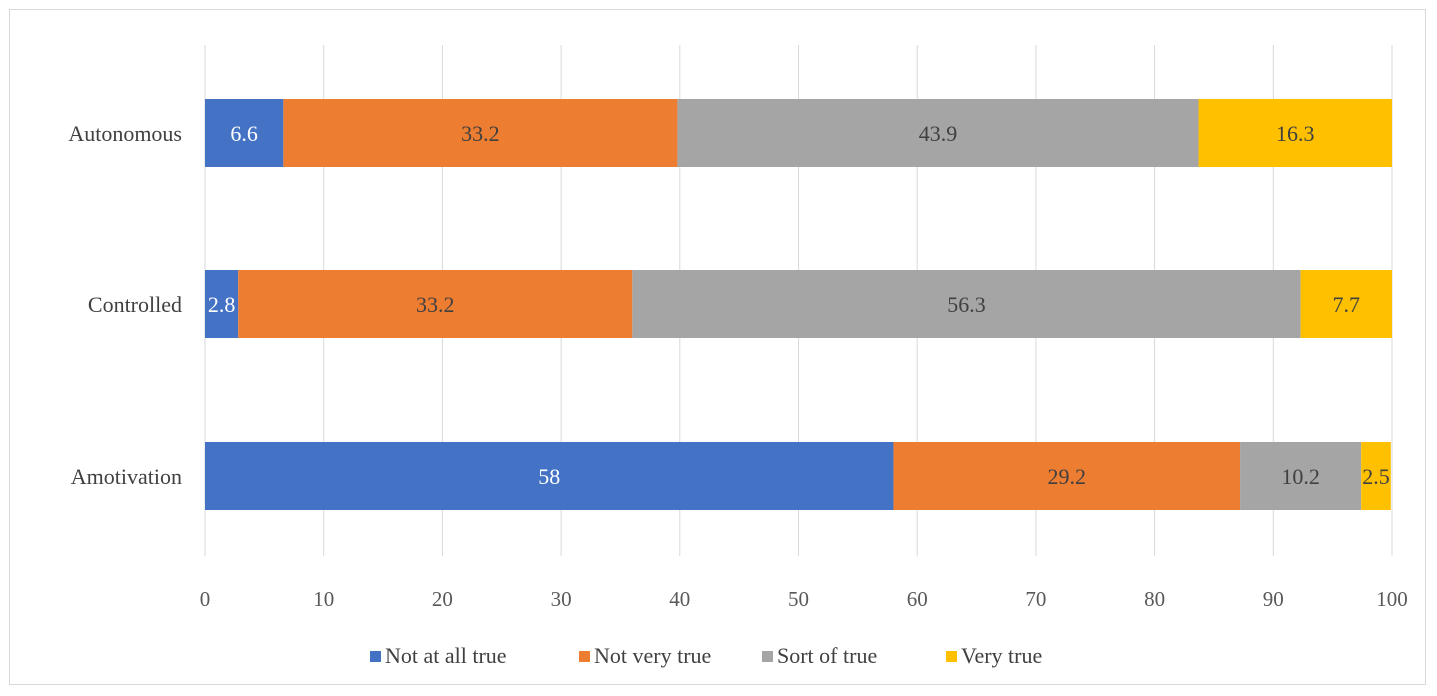  I want to click on x-tick-label: 50, so click(798, 599).